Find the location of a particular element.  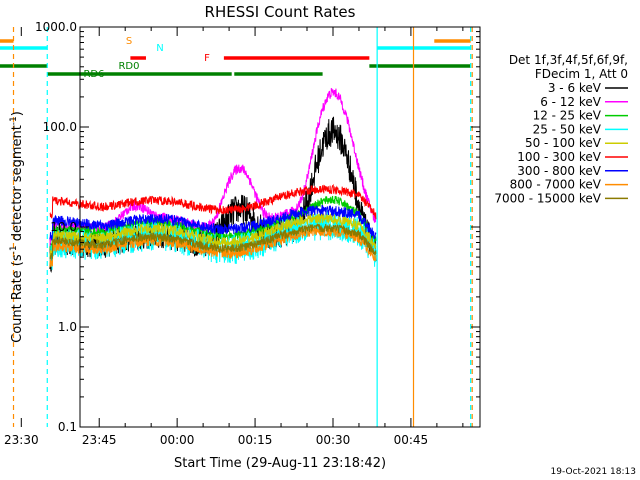

legend-header-1: Det 1f,3f,4f,5f,6f,9f, is located at coordinates (568, 60).